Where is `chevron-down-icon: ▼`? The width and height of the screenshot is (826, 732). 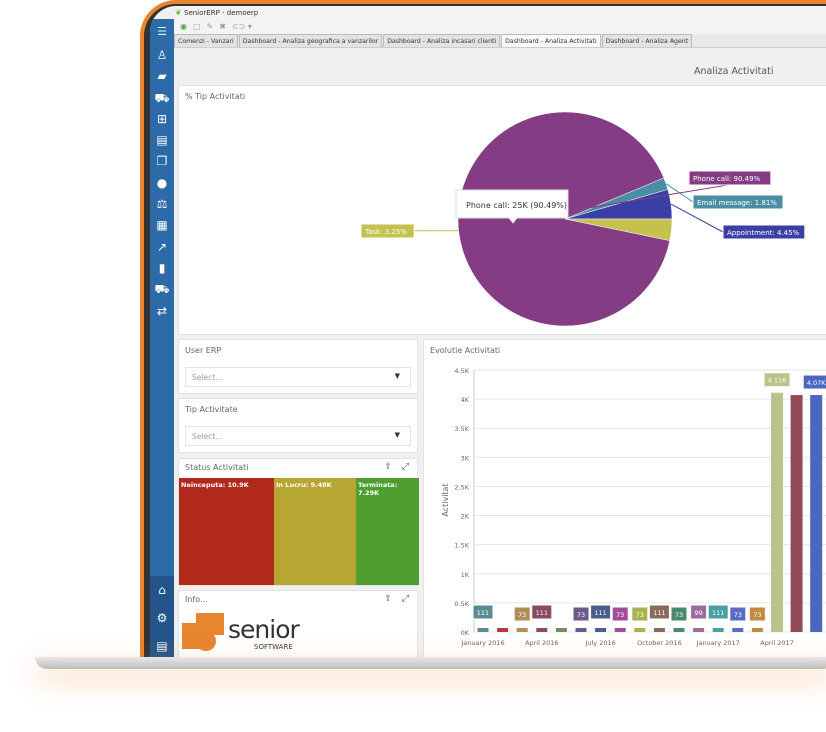
chevron-down-icon: ▼ is located at coordinates (397, 435).